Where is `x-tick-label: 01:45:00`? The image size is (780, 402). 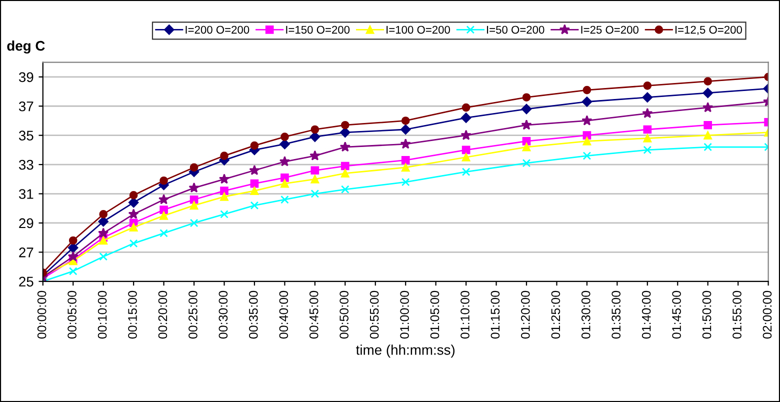
x-tick-label: 01:45:00 is located at coordinates (676, 314).